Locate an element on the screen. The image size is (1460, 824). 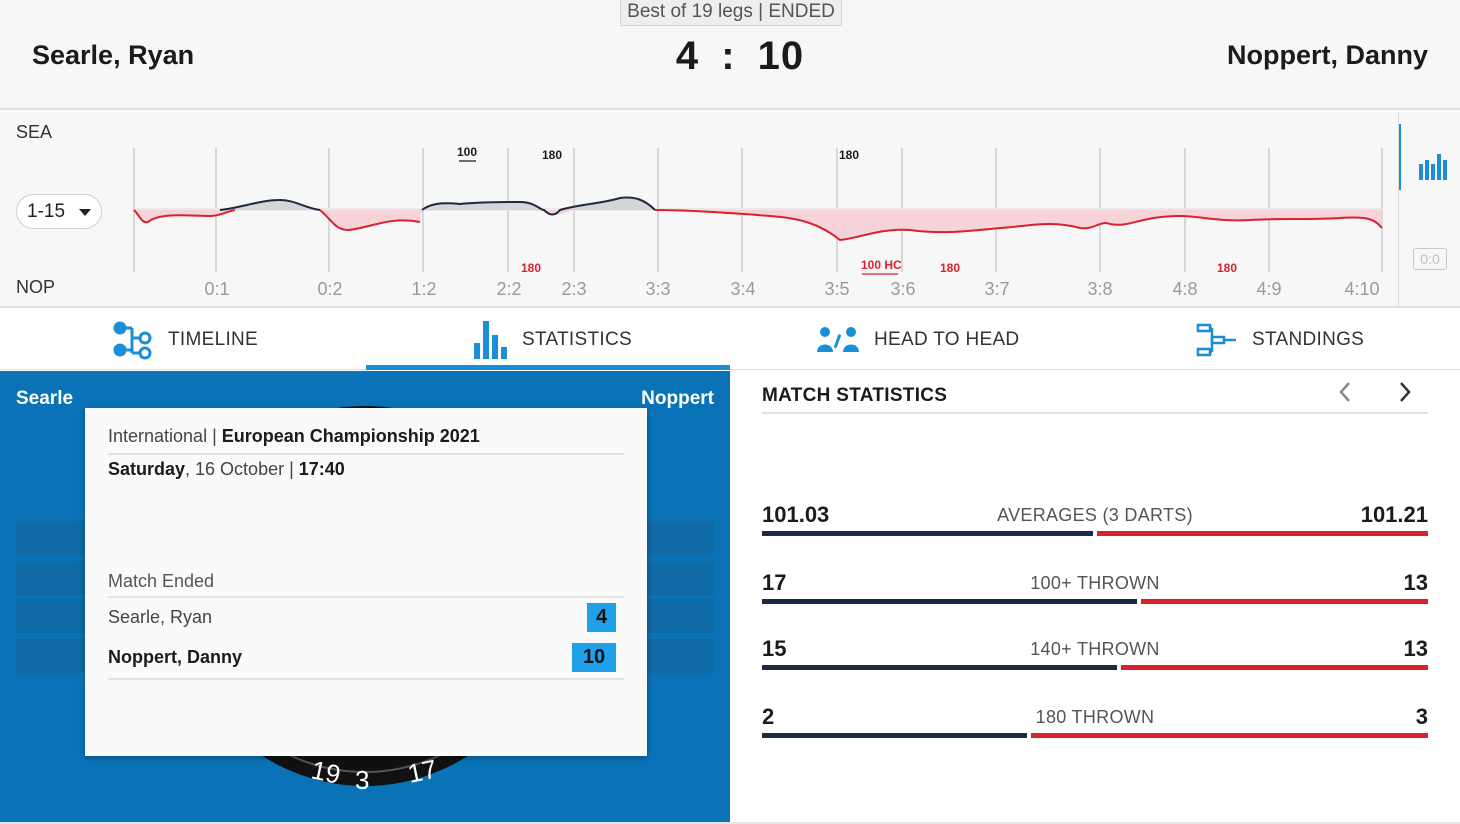
panel-player-left: Searle is located at coordinates (45, 398).